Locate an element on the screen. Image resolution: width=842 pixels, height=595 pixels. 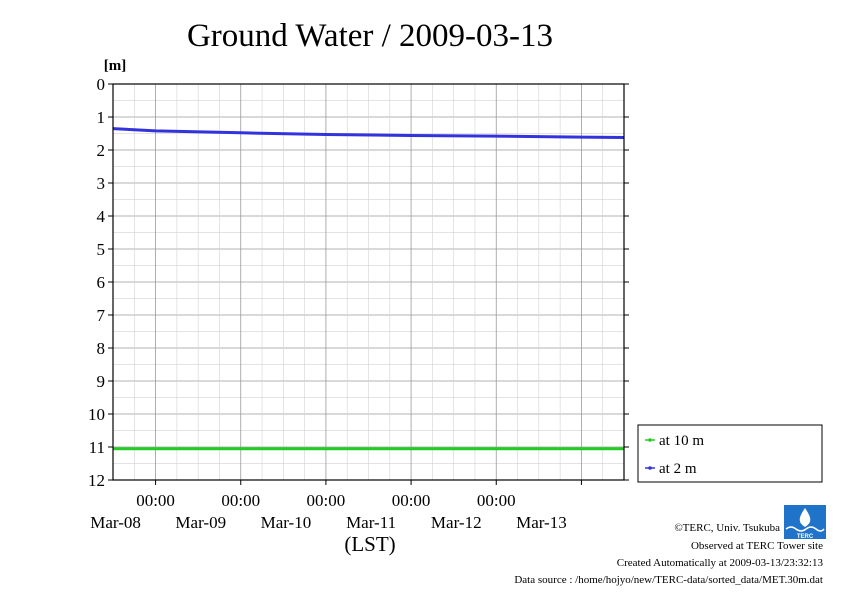
y-tick-label: 11 is located at coordinates (97, 447).